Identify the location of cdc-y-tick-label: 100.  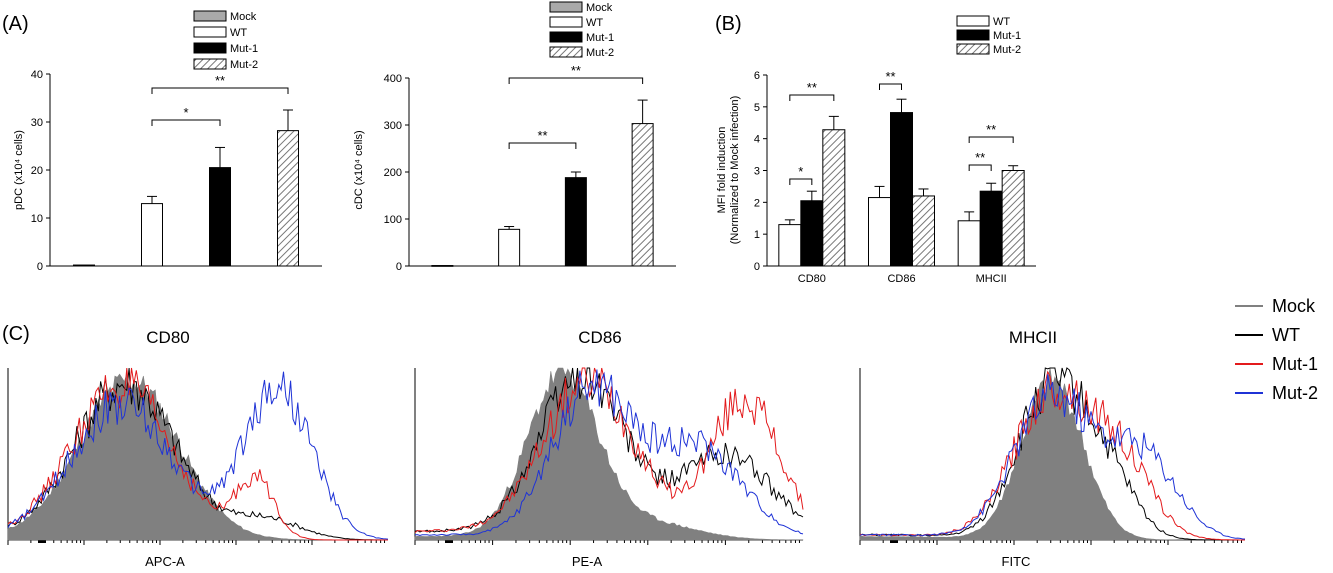
(393, 220).